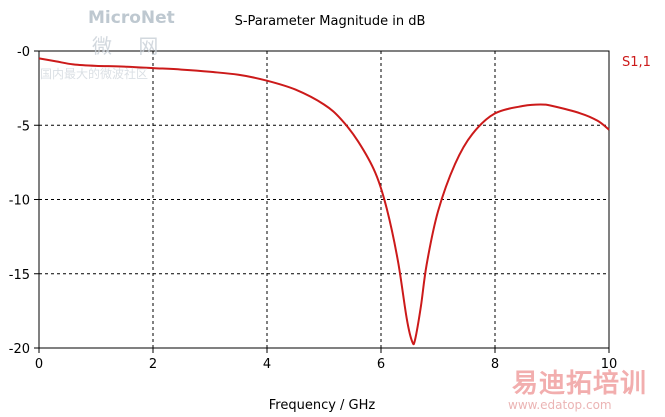 The width and height of the screenshot is (665, 417). What do you see at coordinates (19, 275) in the screenshot?
I see `y-tick-label: -15` at bounding box center [19, 275].